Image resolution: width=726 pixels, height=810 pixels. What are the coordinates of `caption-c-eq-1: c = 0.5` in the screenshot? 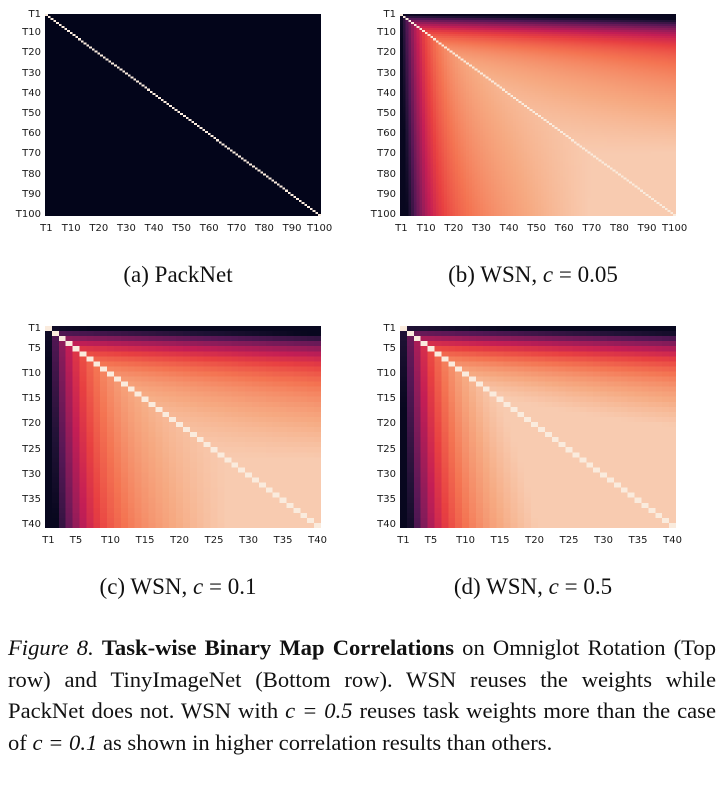 It's located at (319, 711).